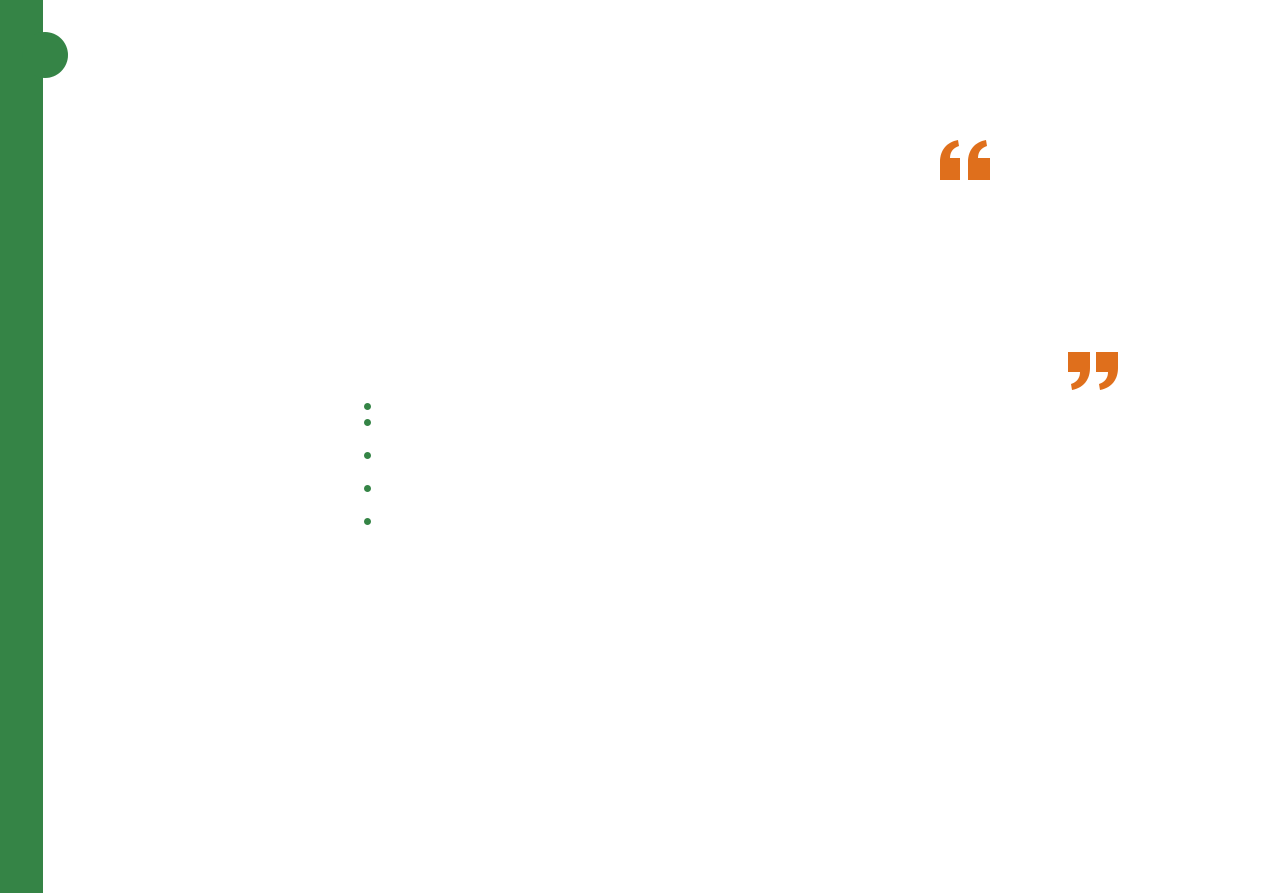 This screenshot has width=1263, height=893. Describe the element at coordinates (1093, 371) in the screenshot. I see `close-quote-icon` at that location.